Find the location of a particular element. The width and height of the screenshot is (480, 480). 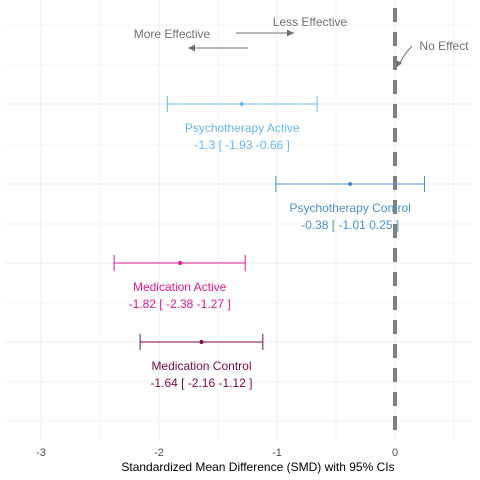

annotations: Less Effective More Effective No Effect is located at coordinates (301, 41).